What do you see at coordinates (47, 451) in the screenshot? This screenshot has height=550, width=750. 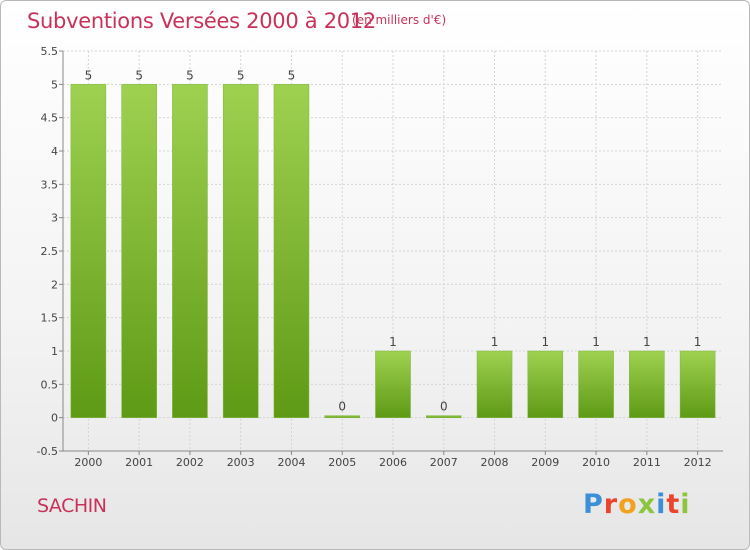 I see `y-tick-label: -0.5` at bounding box center [47, 451].